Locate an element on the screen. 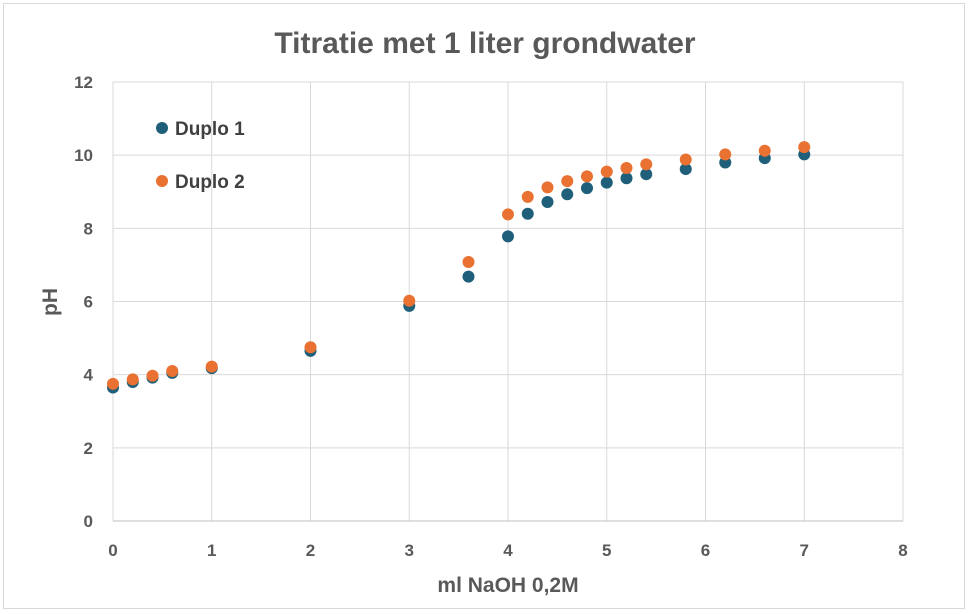 Image resolution: width=970 pixels, height=614 pixels. y-tick-label: 2 is located at coordinates (88, 448).